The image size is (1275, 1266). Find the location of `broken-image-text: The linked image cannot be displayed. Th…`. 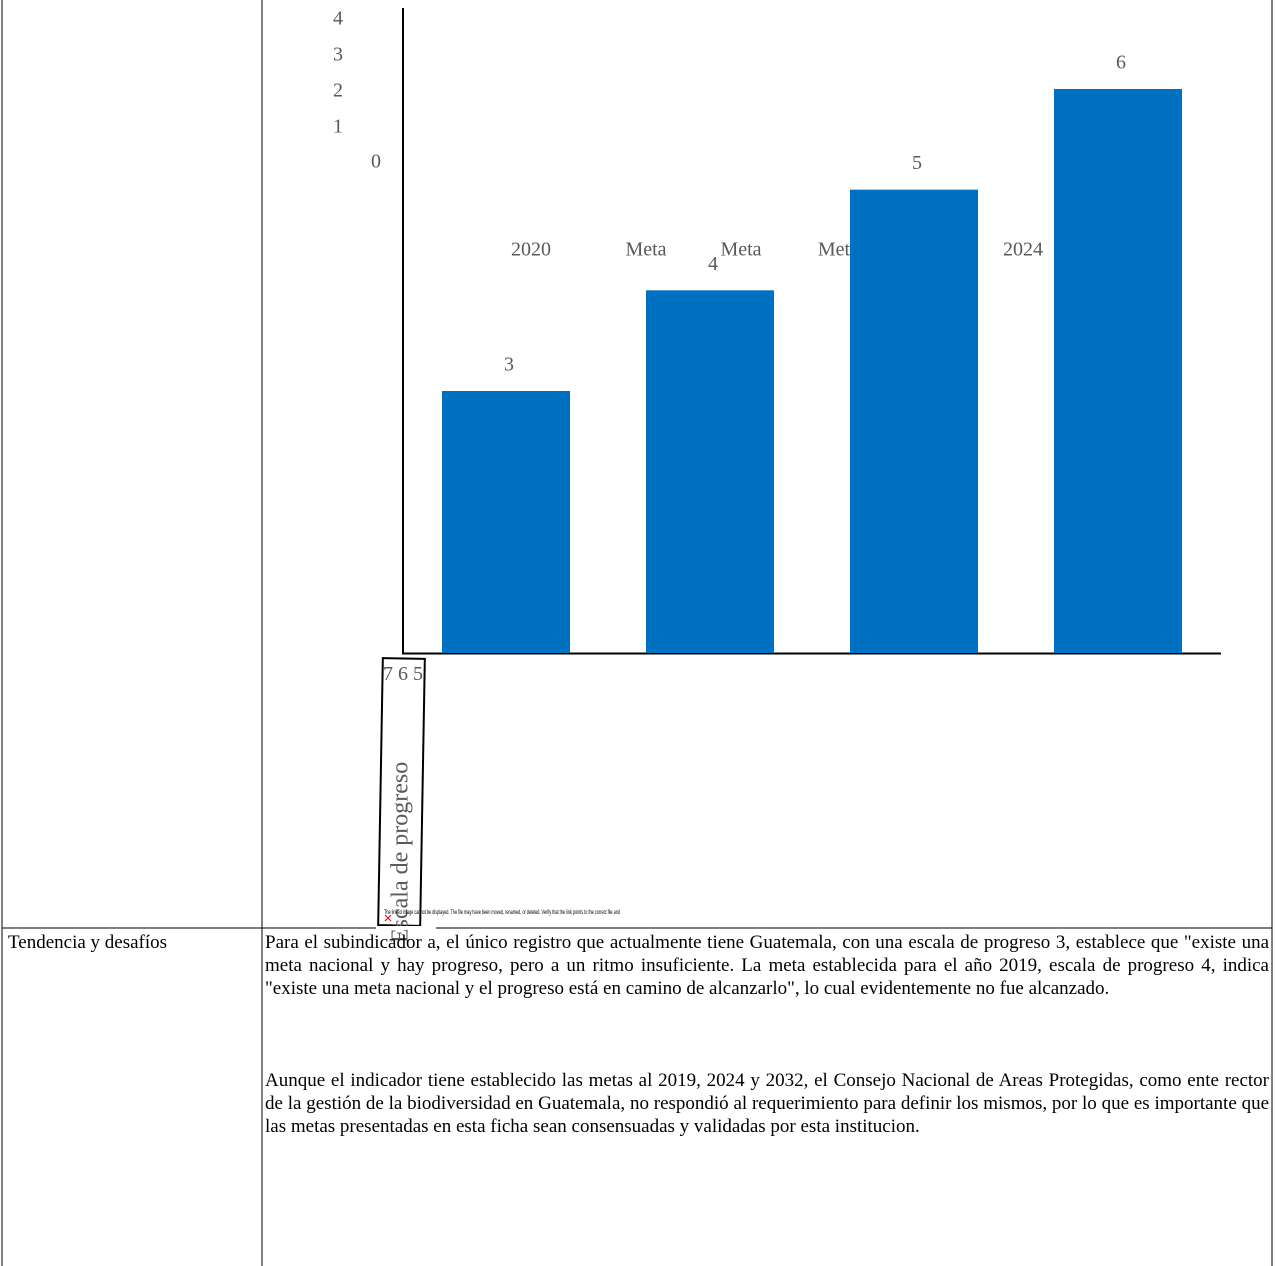

broken-image-text: The linked image cannot be displayed. Th… is located at coordinates (502, 913).